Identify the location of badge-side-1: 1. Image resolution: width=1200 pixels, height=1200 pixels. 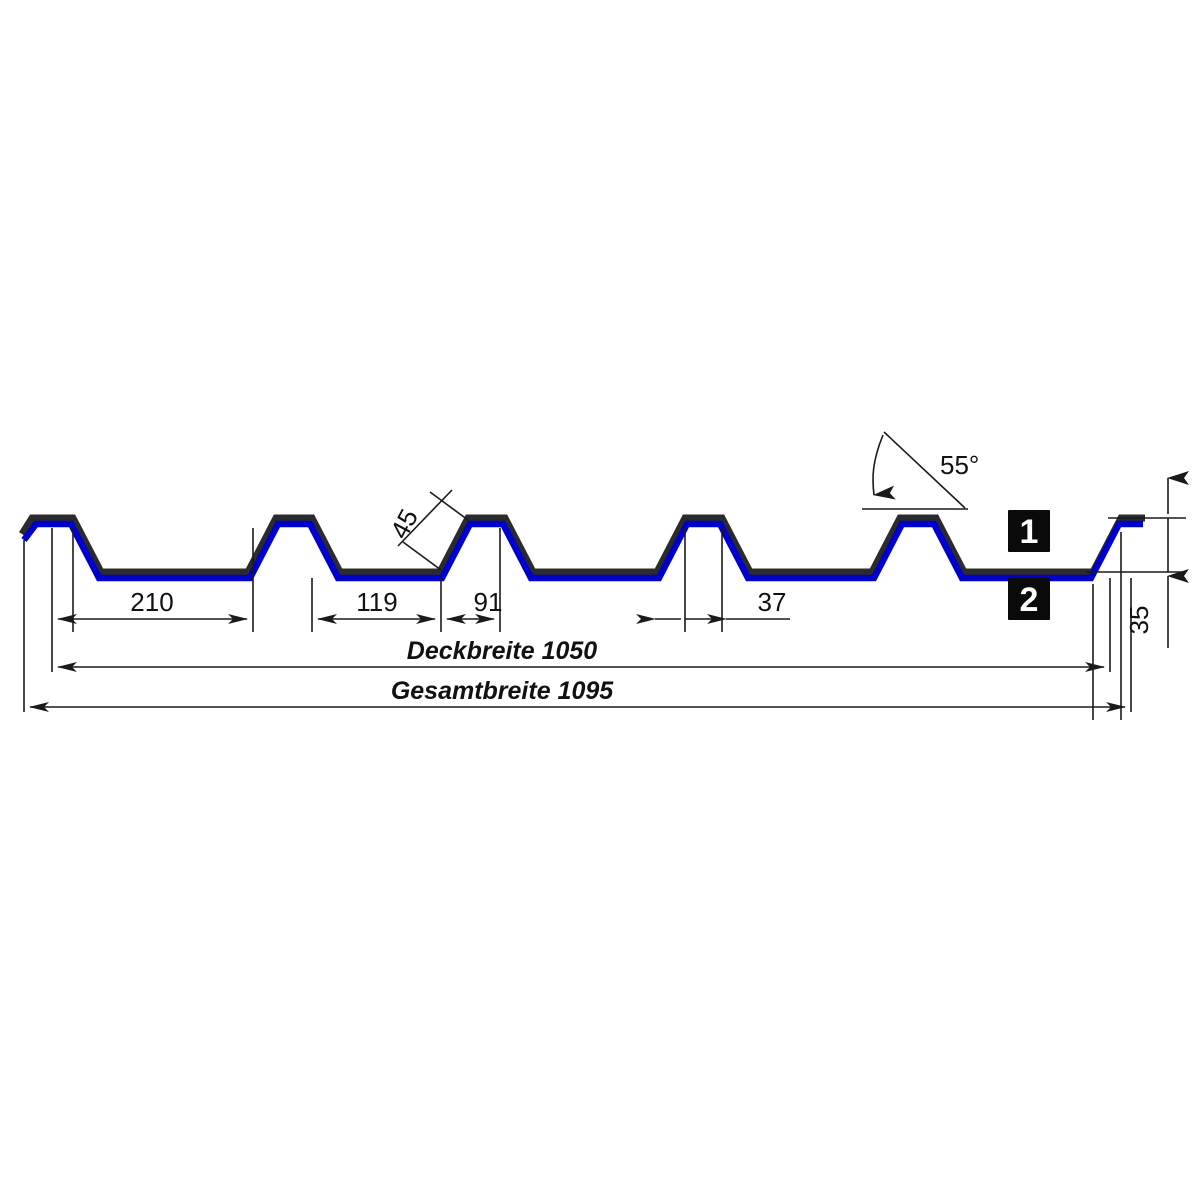
(1029, 531).